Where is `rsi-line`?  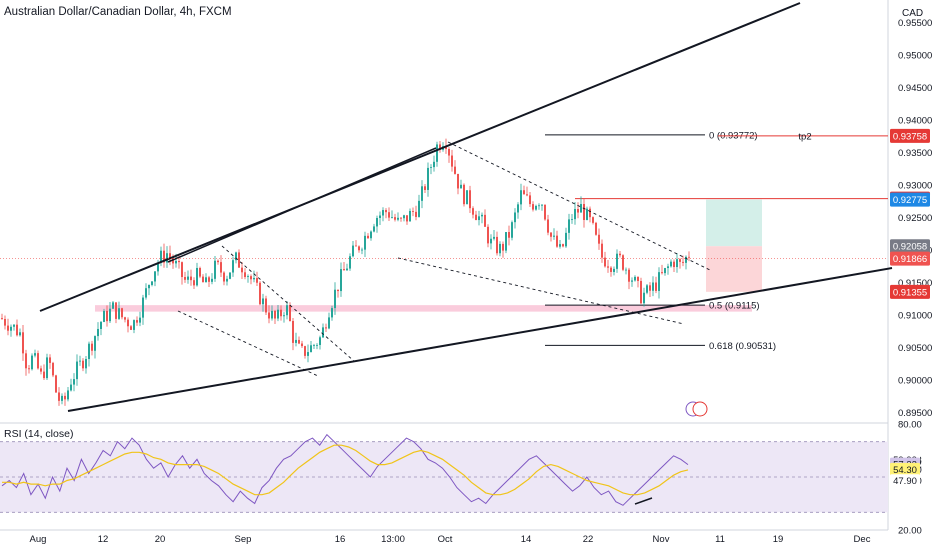
rsi-line is located at coordinates (345, 469).